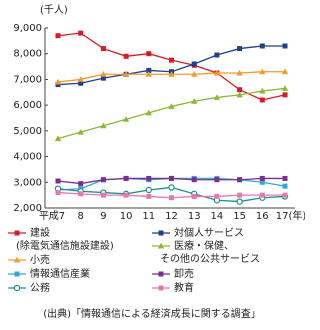  What do you see at coordinates (126, 216) in the screenshot?
I see `x-tick-label: 10` at bounding box center [126, 216].